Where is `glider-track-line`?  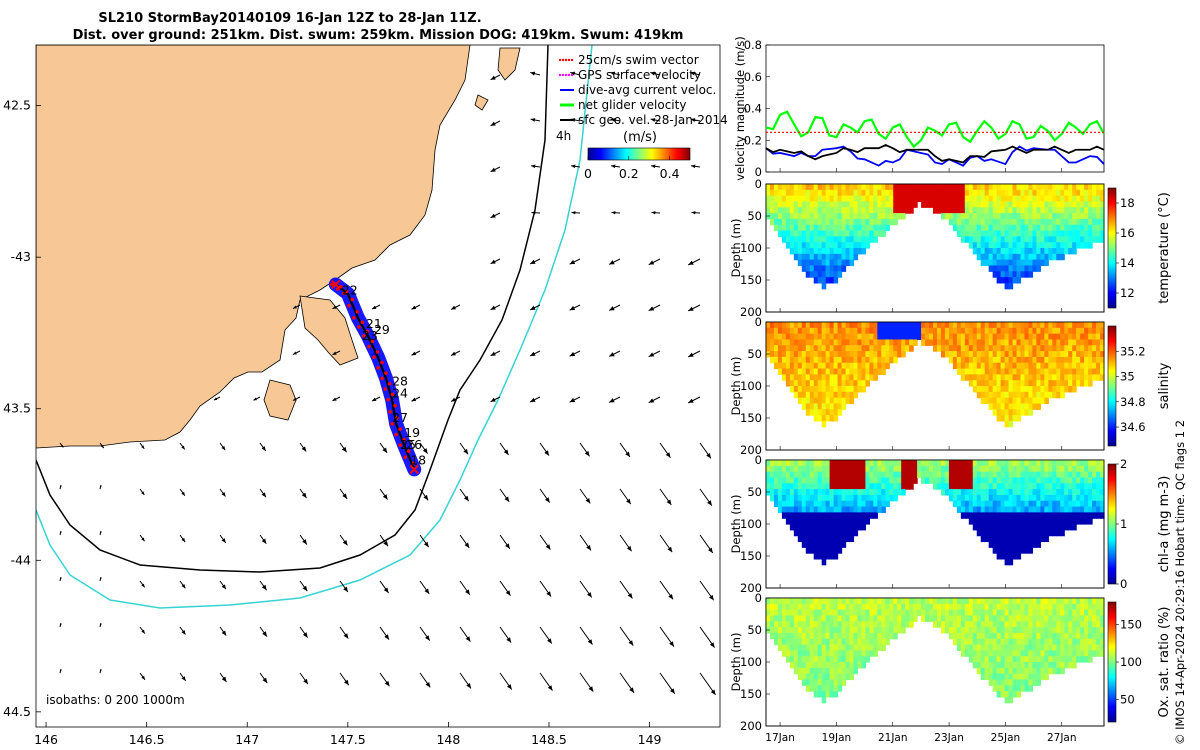 glider-track-line is located at coordinates (375, 376).